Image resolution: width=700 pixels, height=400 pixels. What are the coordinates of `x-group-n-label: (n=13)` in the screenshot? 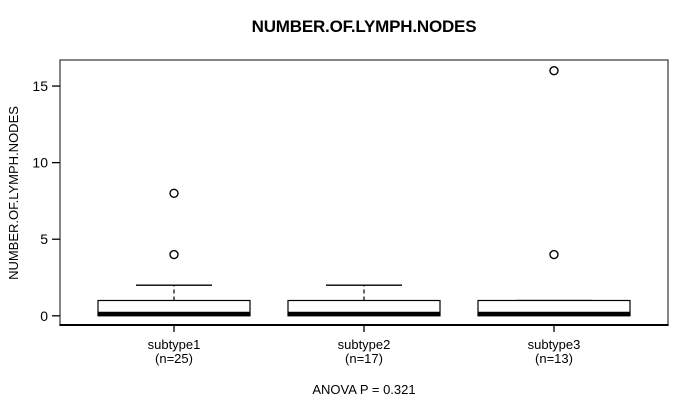 It's located at (554, 358).